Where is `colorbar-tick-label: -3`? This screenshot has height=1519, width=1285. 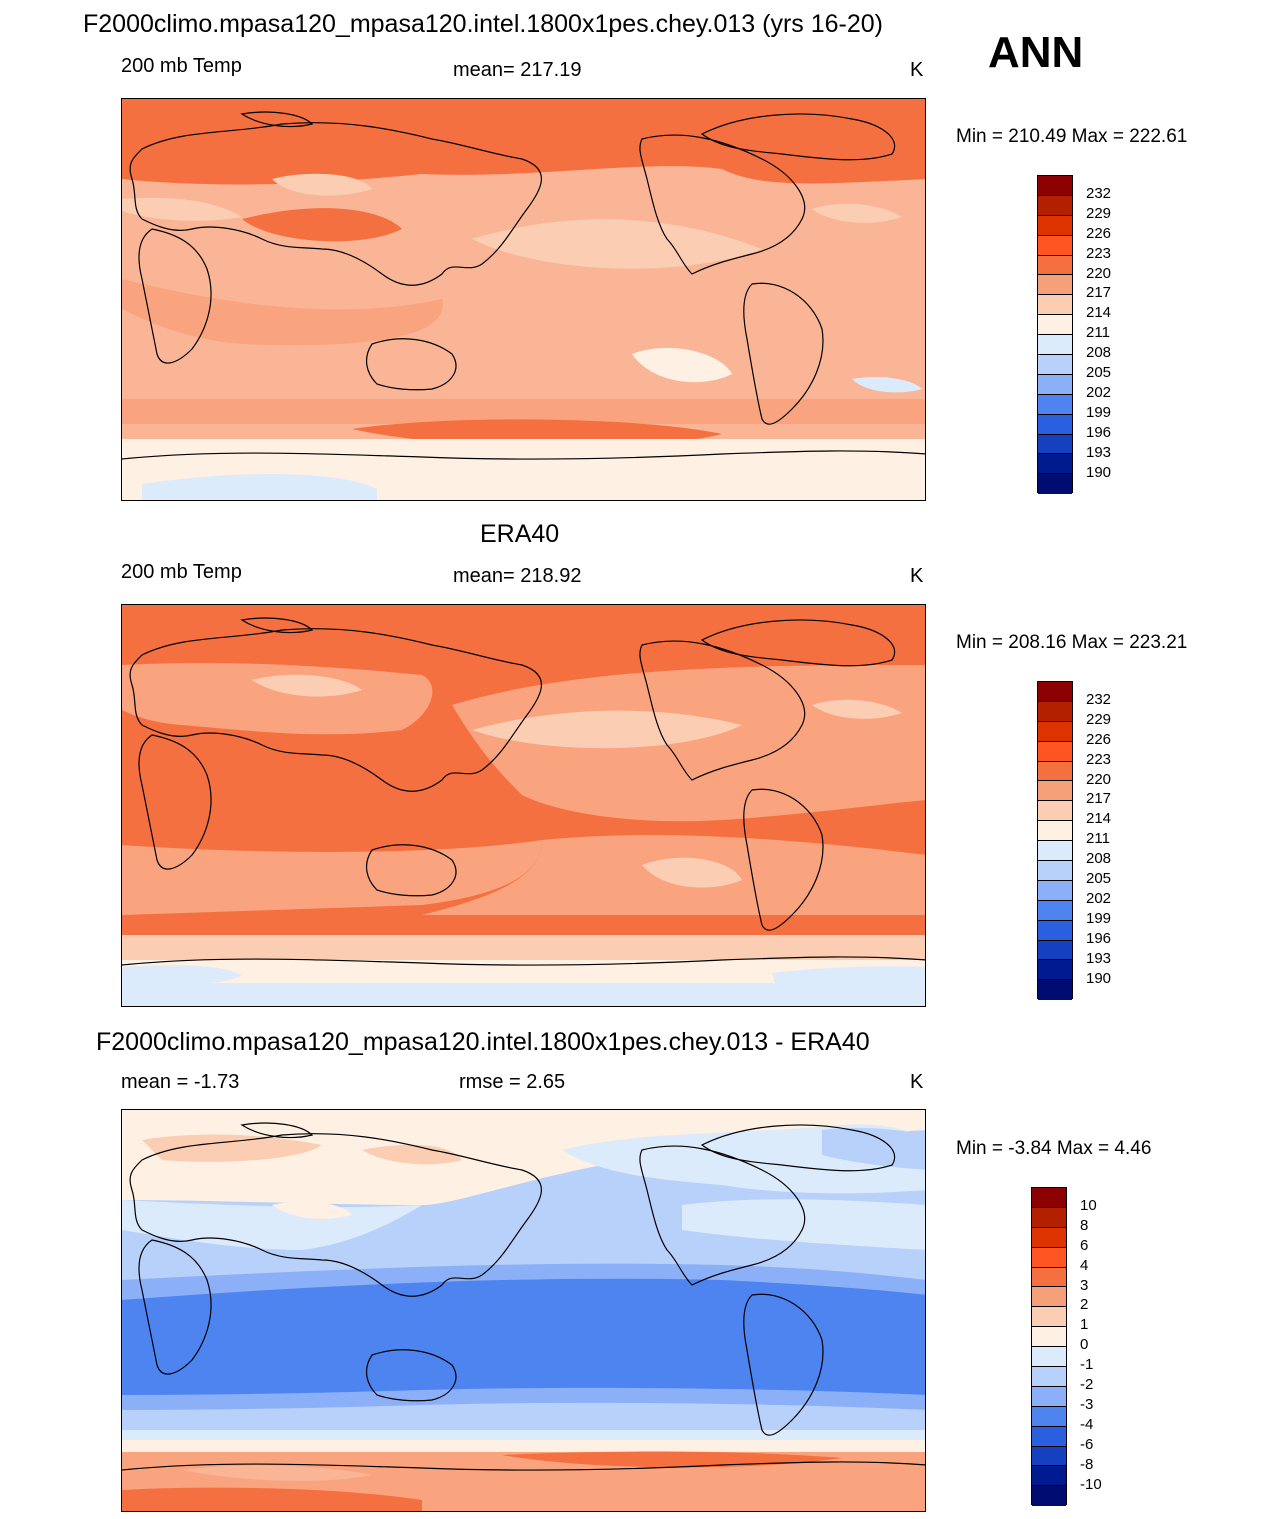
colorbar-tick-label: -3 is located at coordinates (1087, 1404).